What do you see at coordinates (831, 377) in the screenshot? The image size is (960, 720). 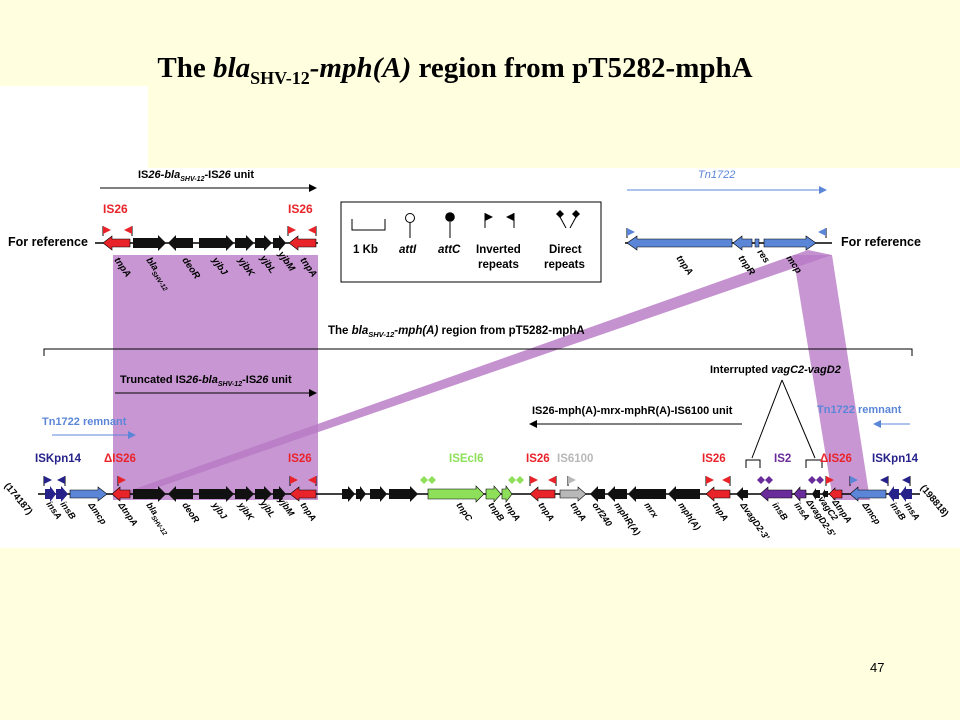 I see `shade-mcp-band` at bounding box center [831, 377].